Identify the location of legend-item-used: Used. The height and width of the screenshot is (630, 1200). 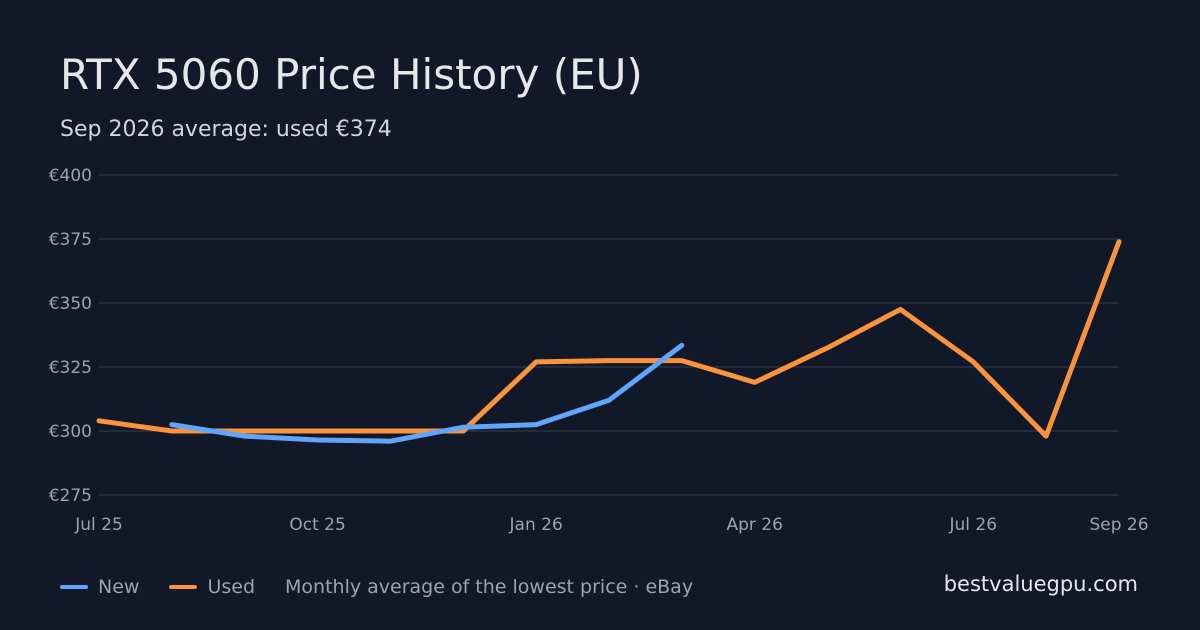
(212, 587).